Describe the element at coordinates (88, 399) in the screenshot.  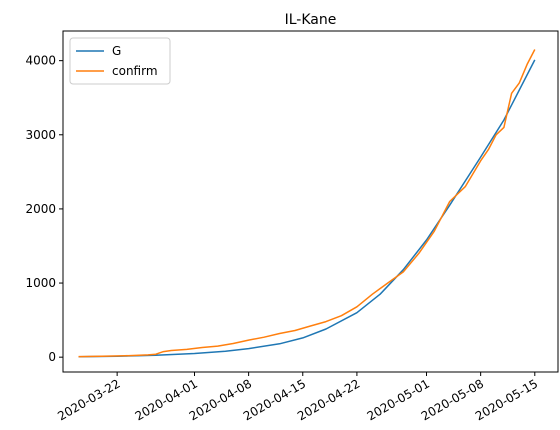
I see `x-tick-label: 2020-03-22` at that location.